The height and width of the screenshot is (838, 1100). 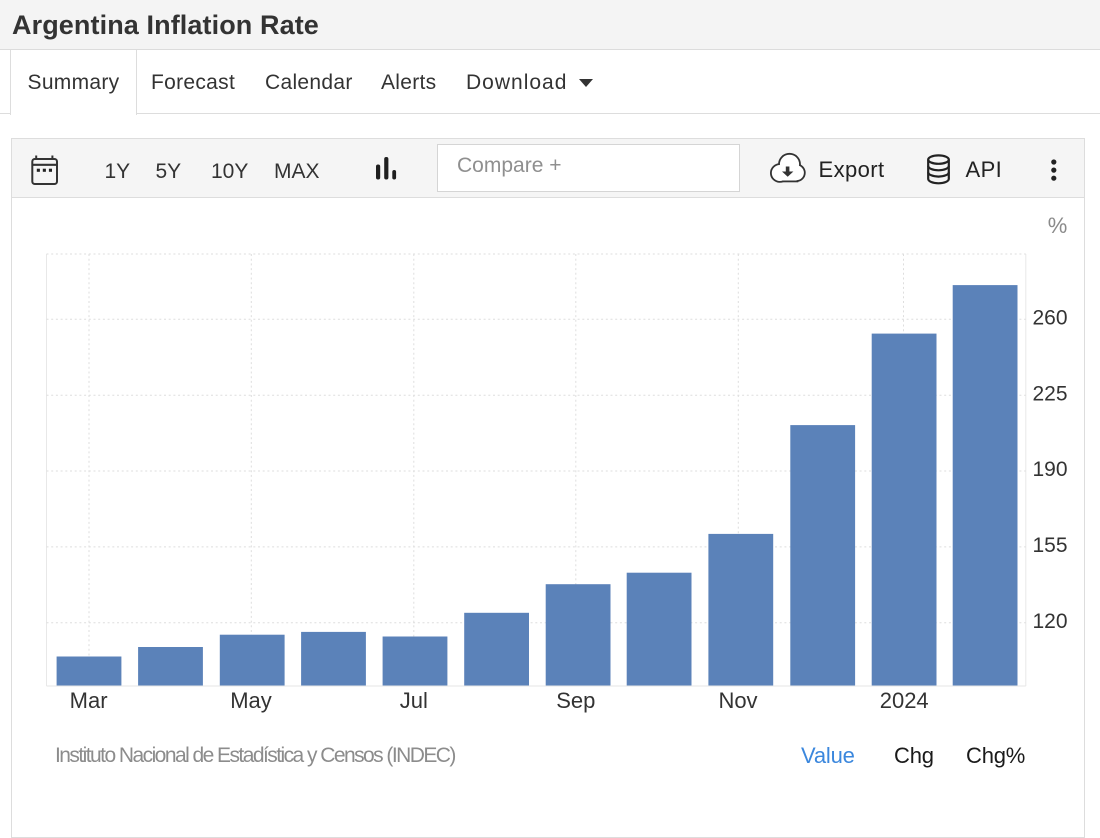 What do you see at coordinates (1050, 393) in the screenshot?
I see `svg-text: 225` at bounding box center [1050, 393].